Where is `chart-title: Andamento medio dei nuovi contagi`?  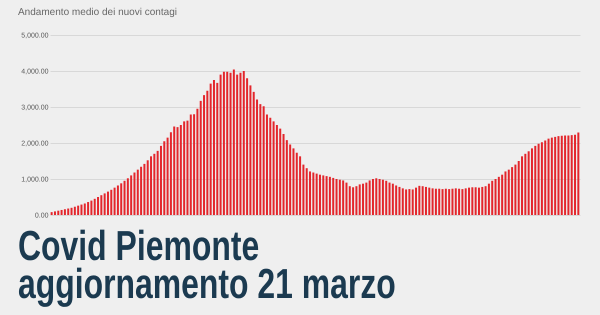 chart-title: Andamento medio dei nuovi contagi is located at coordinates (97, 12).